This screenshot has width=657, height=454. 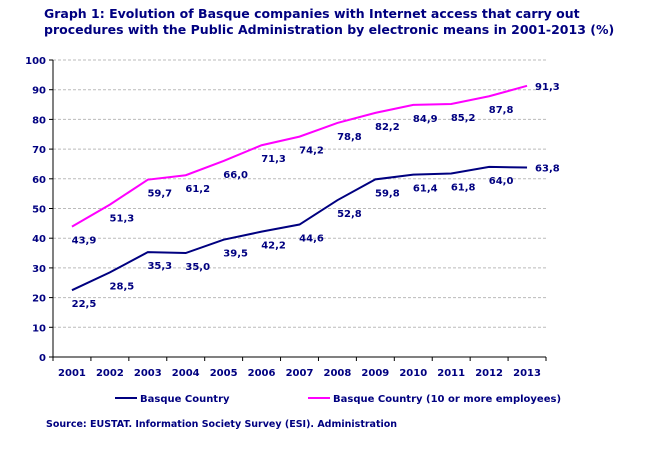 What do you see at coordinates (72, 373) in the screenshot?
I see `x-tick-label: 2001` at bounding box center [72, 373].